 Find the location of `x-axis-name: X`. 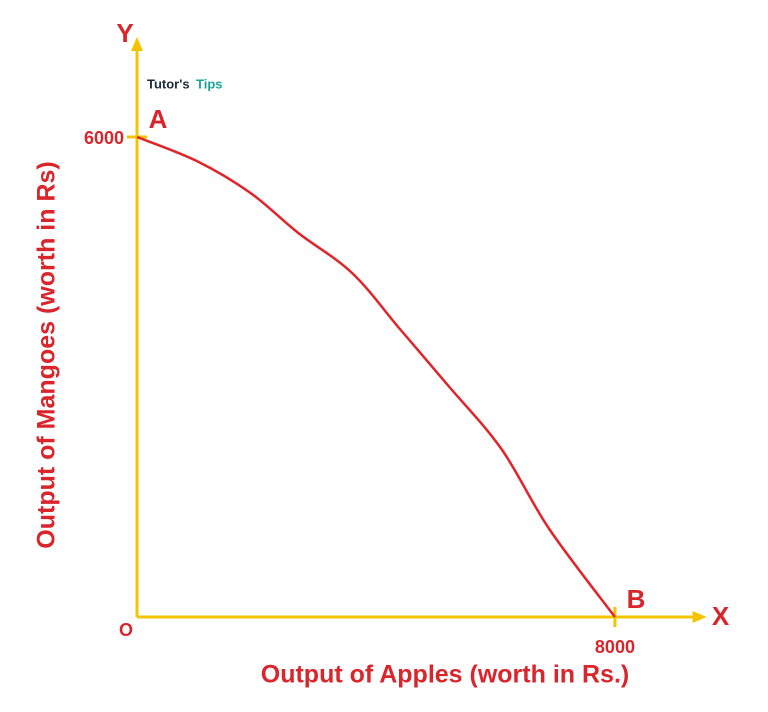

x-axis-name: X is located at coordinates (721, 616).